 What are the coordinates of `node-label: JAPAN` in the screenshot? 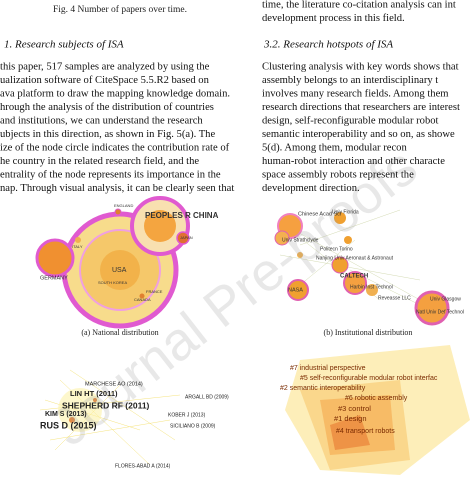 It's located at (186, 237).